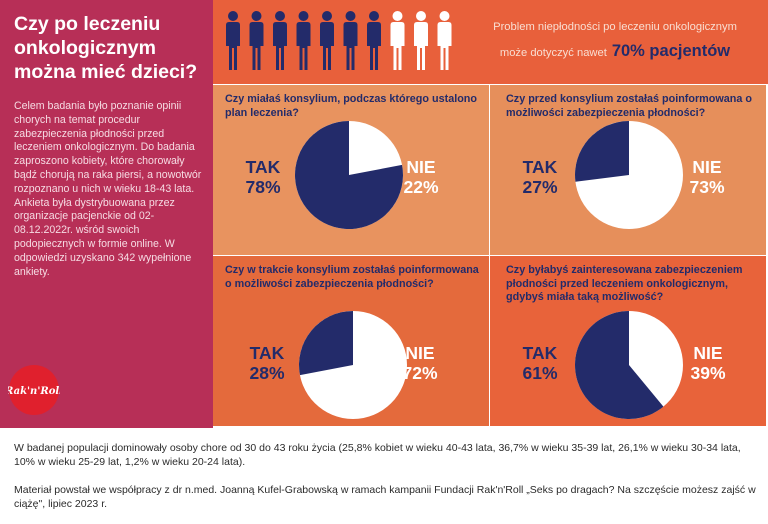 This screenshot has height=524, width=768. What do you see at coordinates (540, 177) in the screenshot?
I see `label-tak: TAK 27%` at bounding box center [540, 177].